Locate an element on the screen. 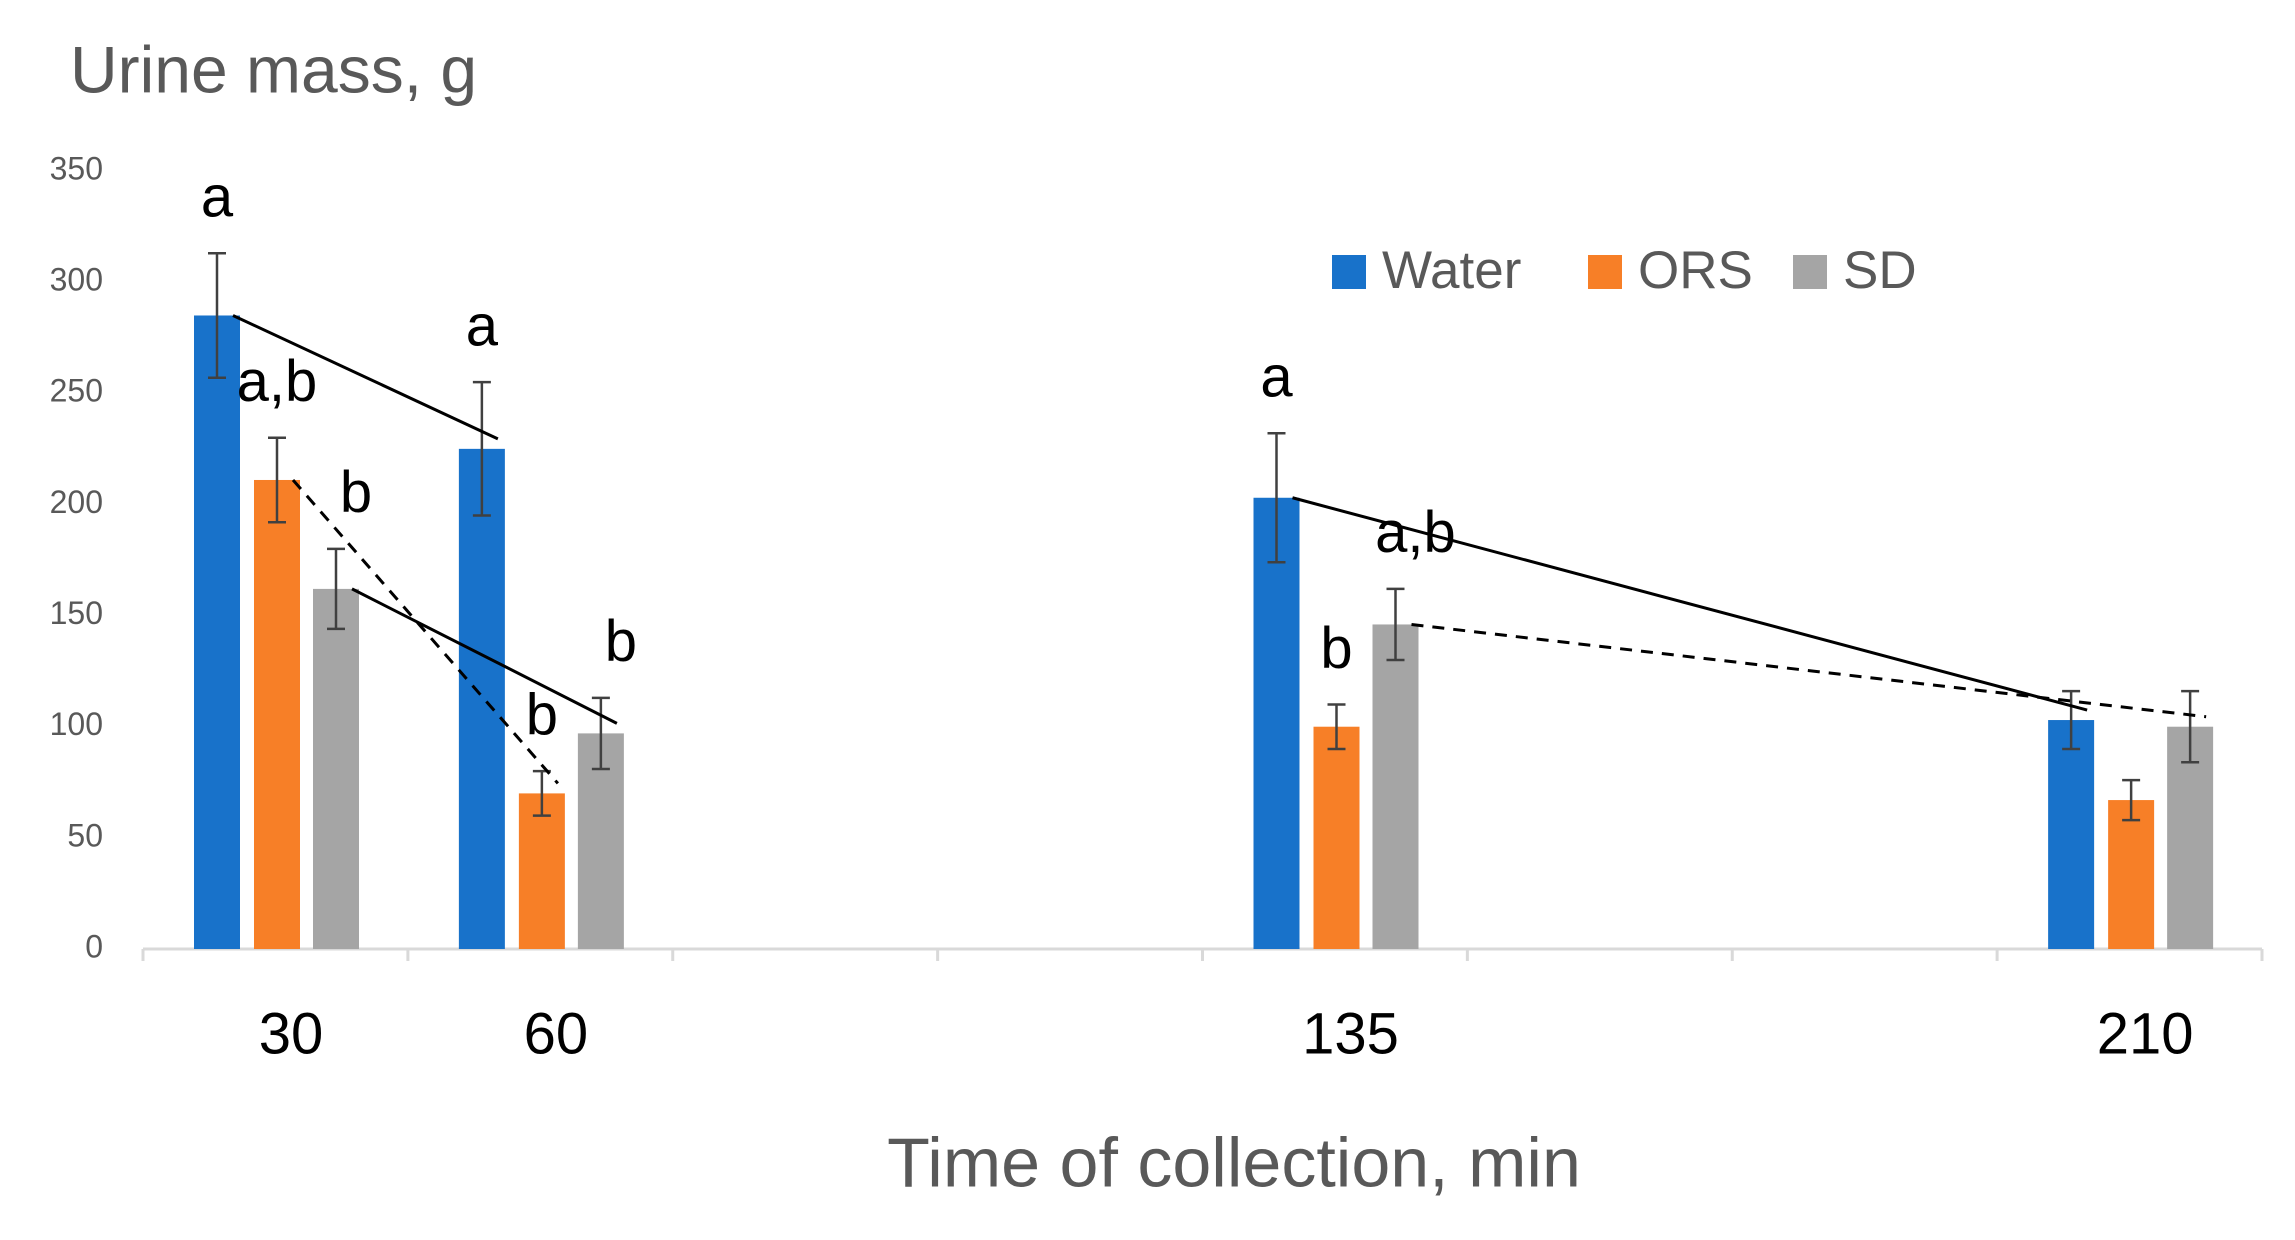  x-tick-label: 210 is located at coordinates (2145, 1033).